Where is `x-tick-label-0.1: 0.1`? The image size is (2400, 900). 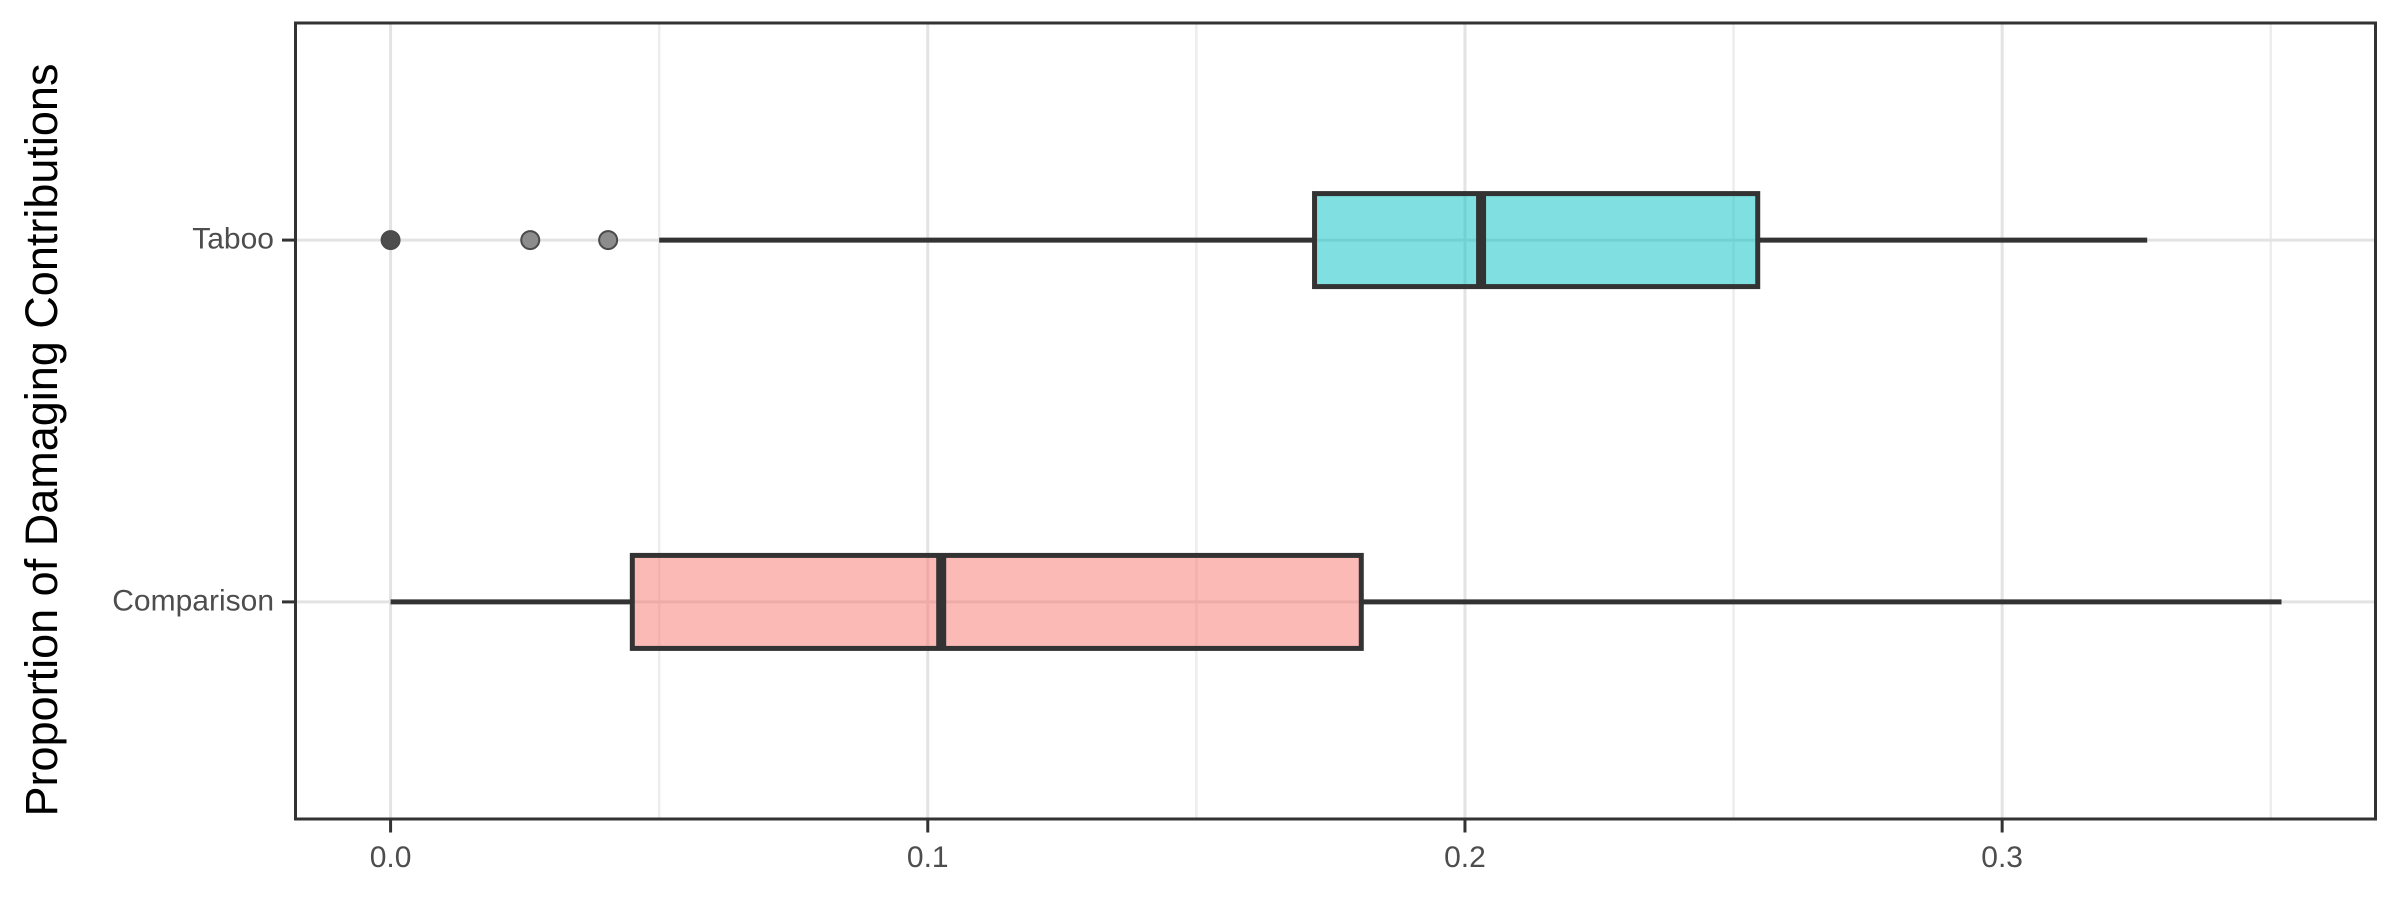 x-tick-label-0.1: 0.1 is located at coordinates (927, 857).